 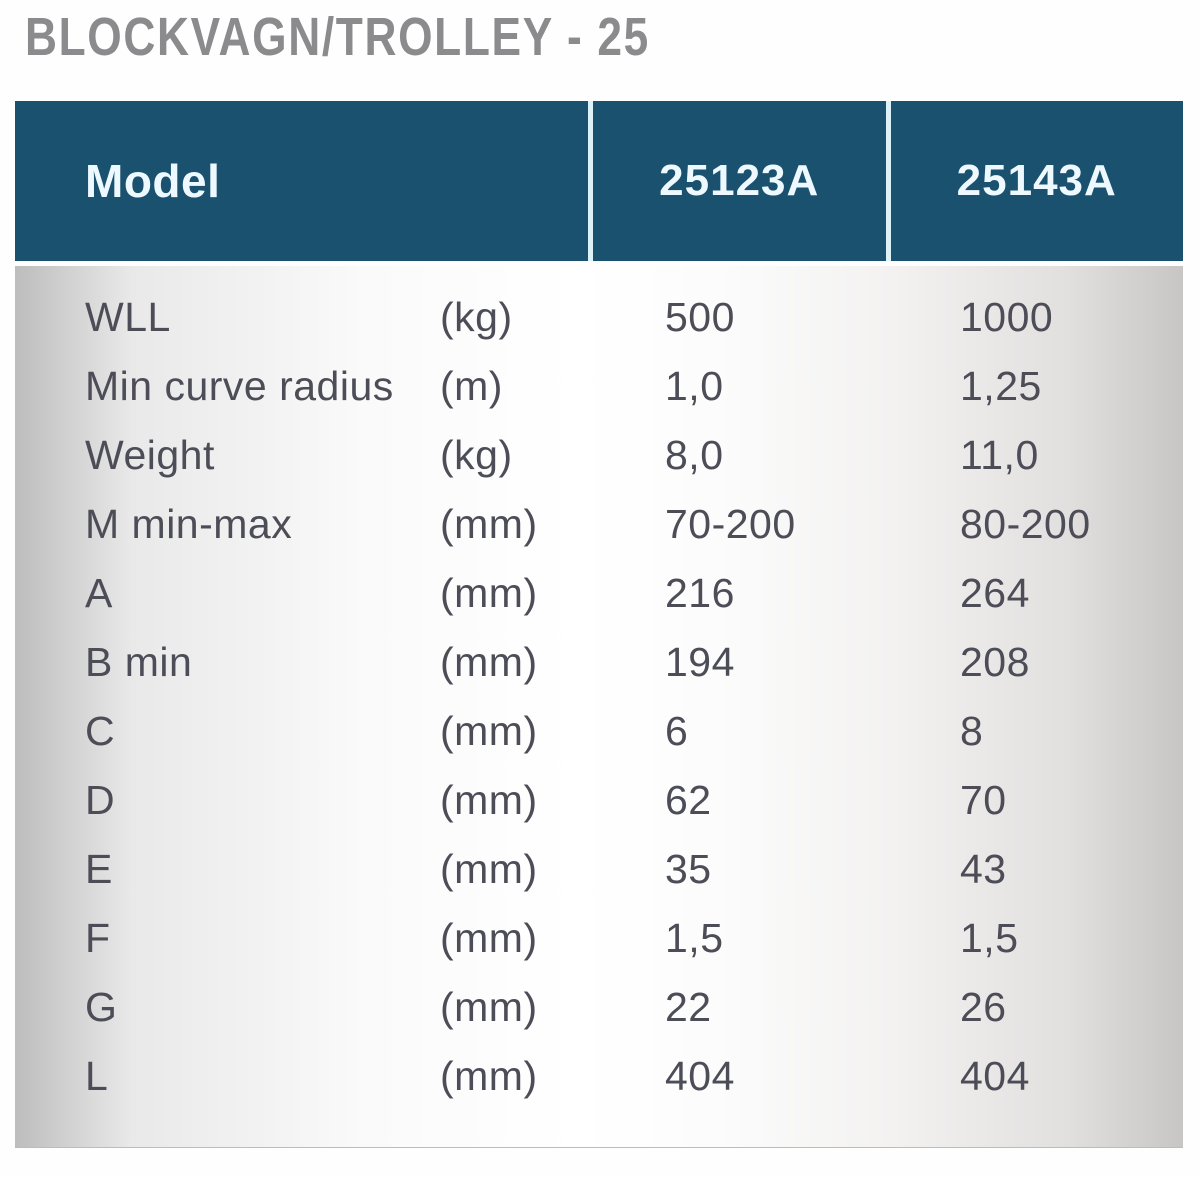 What do you see at coordinates (972, 731) in the screenshot?
I see `row-value-25143A: 8` at bounding box center [972, 731].